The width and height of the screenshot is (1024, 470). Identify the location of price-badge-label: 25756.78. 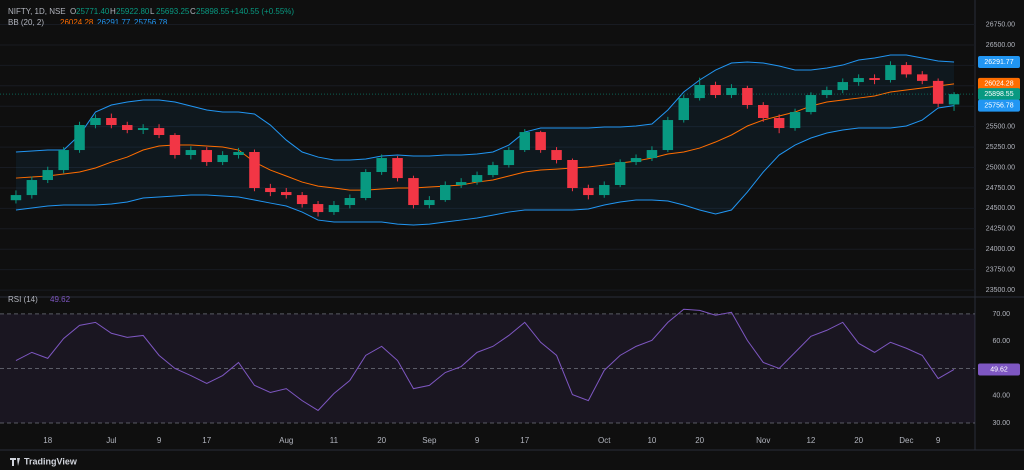
(998, 106).